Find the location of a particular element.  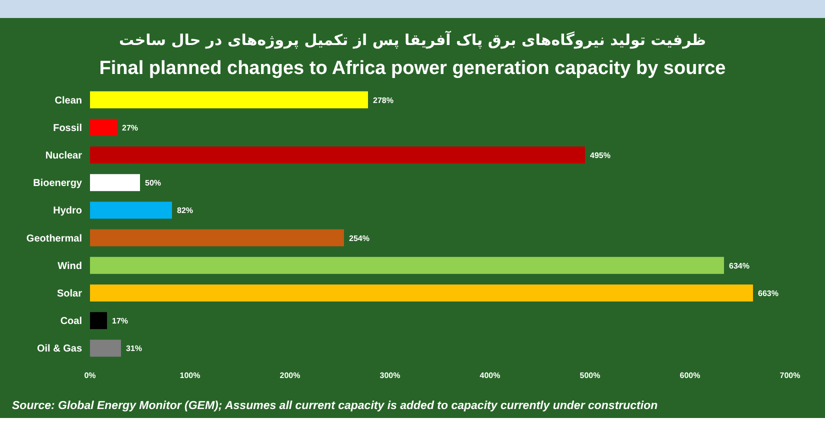

y-tick-label: Wind is located at coordinates (70, 266).